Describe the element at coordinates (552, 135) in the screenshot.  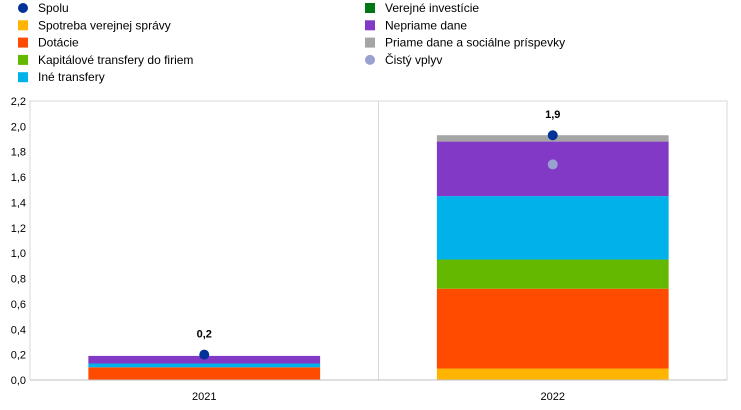
I see `point-spolu-2022` at that location.